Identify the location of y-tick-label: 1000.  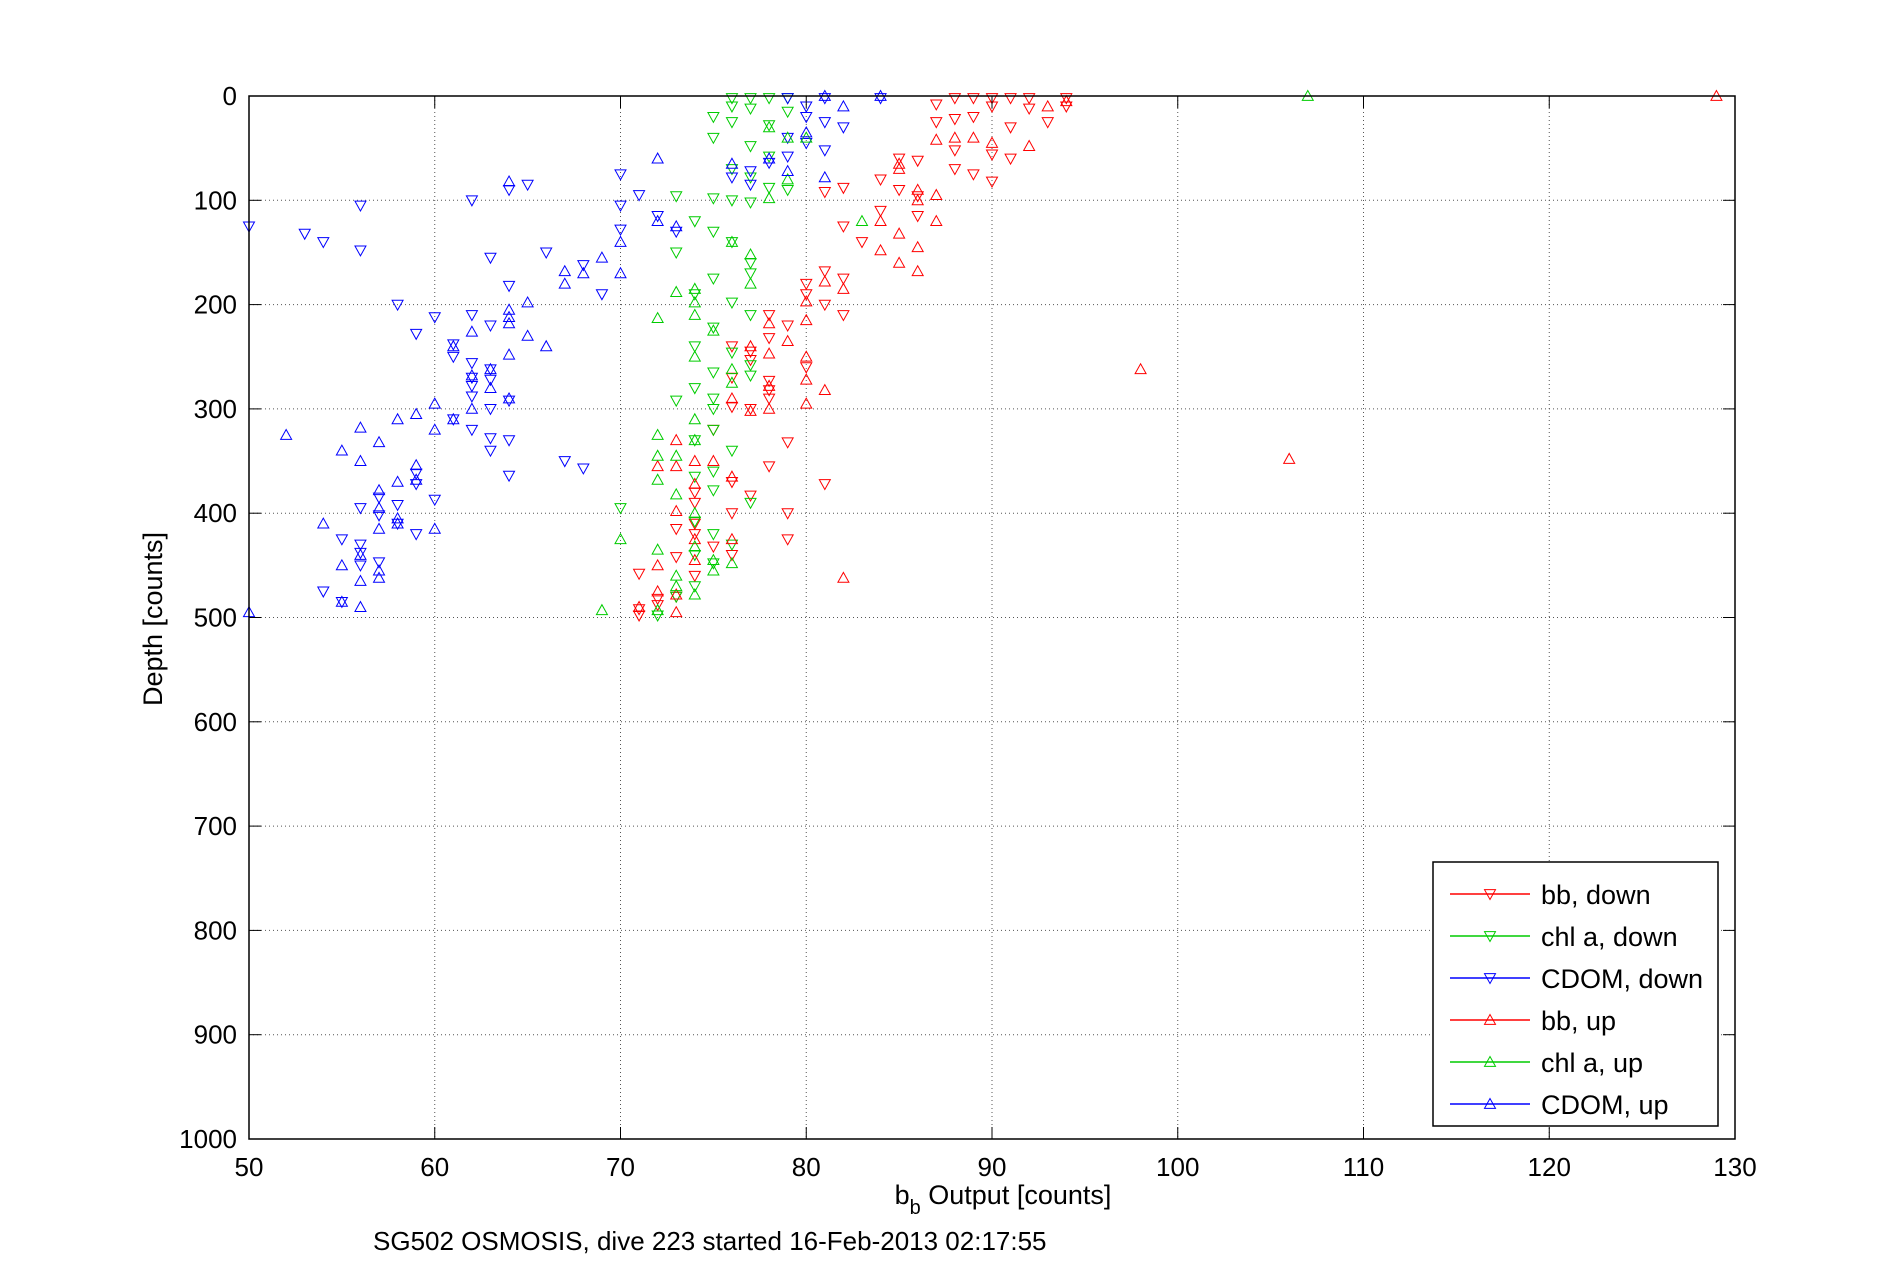
(208, 1139).